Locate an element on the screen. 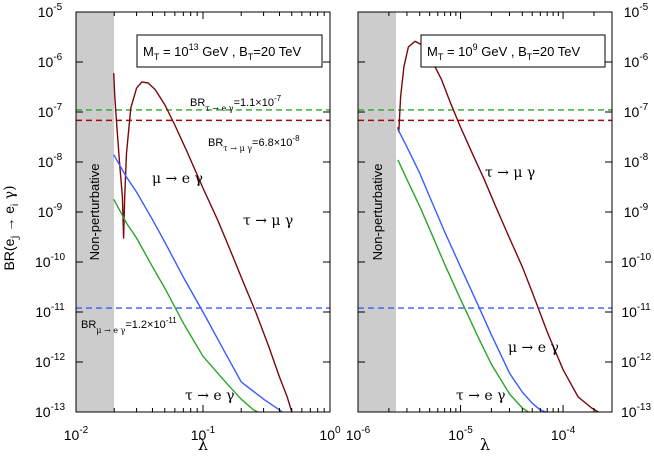 This screenshot has height=467, width=654. limit-tau-mu-label: BRτ → μ γ=6.8×10-8 is located at coordinates (254, 143).